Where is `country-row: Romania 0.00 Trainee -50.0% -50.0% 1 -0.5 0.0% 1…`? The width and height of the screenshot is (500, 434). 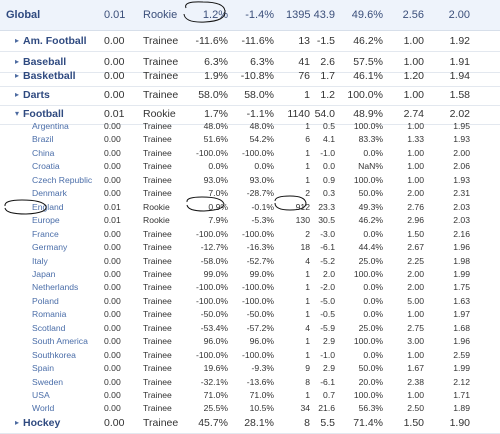
country-row: Romania 0.00 Trainee -50.0% -50.0% 1 -0.5 0.0% 1… is located at coordinates (250, 315).